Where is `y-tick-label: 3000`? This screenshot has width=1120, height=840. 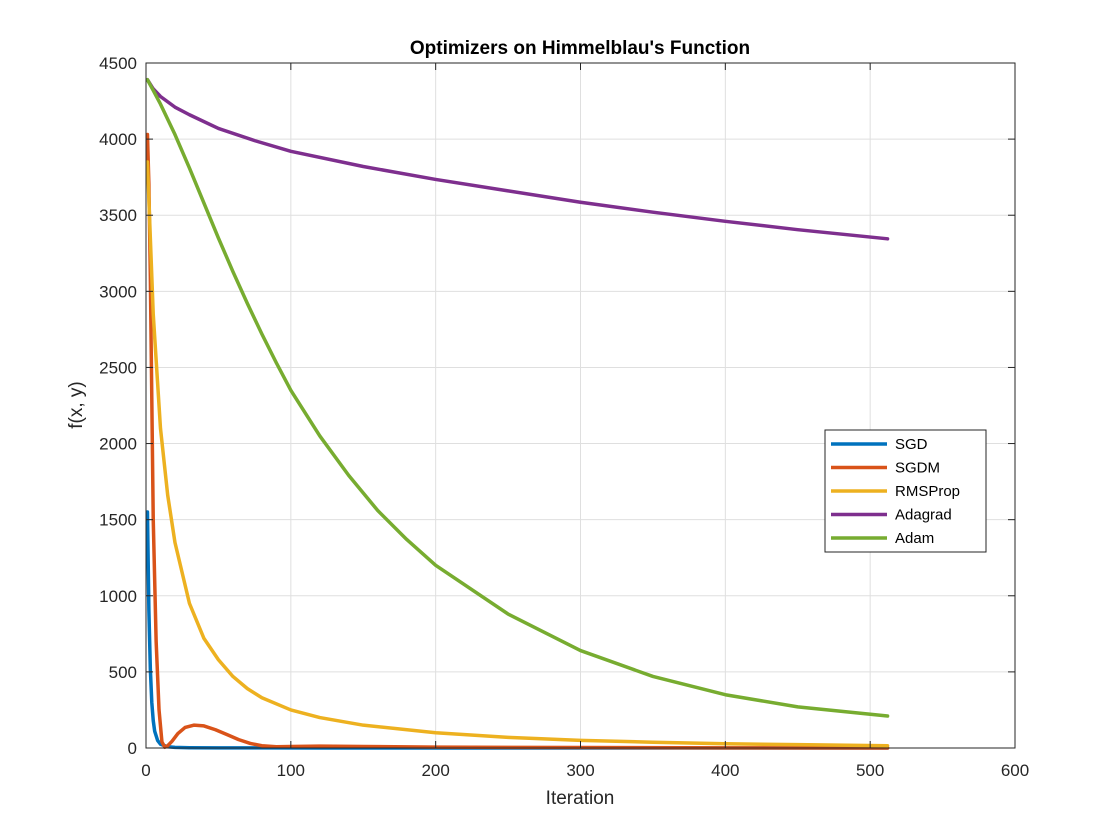 y-tick-label: 3000 is located at coordinates (118, 291).